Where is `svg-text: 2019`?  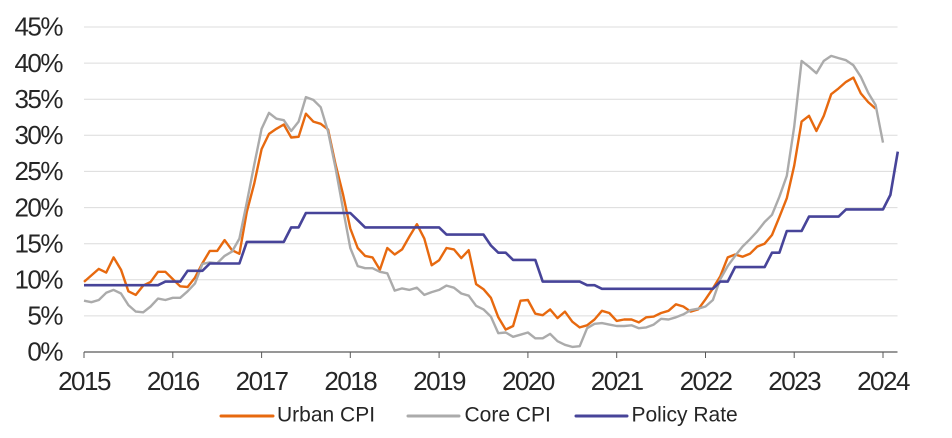 svg-text: 2019 is located at coordinates (439, 381).